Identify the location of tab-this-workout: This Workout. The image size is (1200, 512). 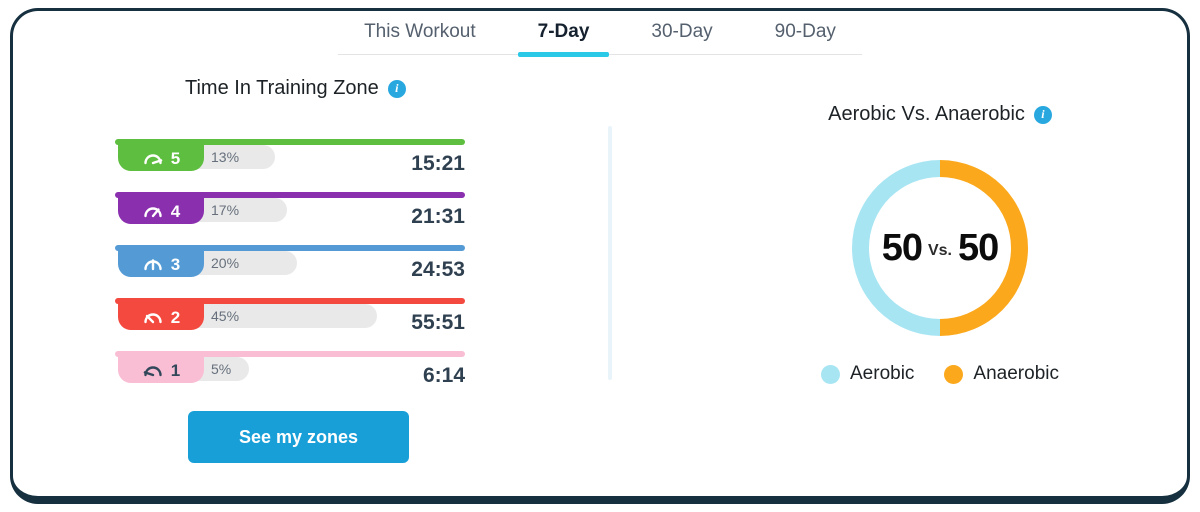
(420, 31).